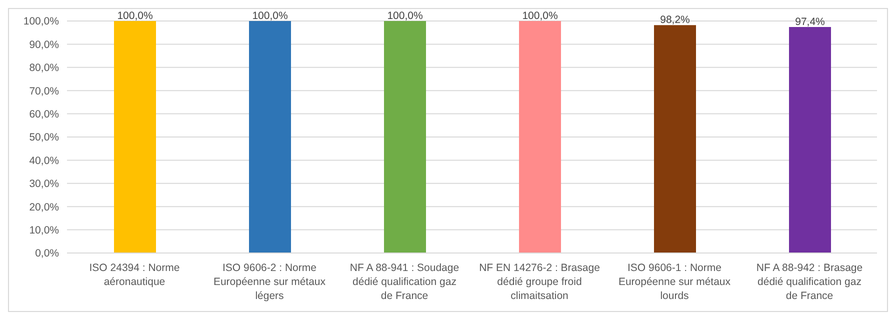 The height and width of the screenshot is (320, 896). What do you see at coordinates (810, 22) in the screenshot?
I see `data-label: 97,4%` at bounding box center [810, 22].